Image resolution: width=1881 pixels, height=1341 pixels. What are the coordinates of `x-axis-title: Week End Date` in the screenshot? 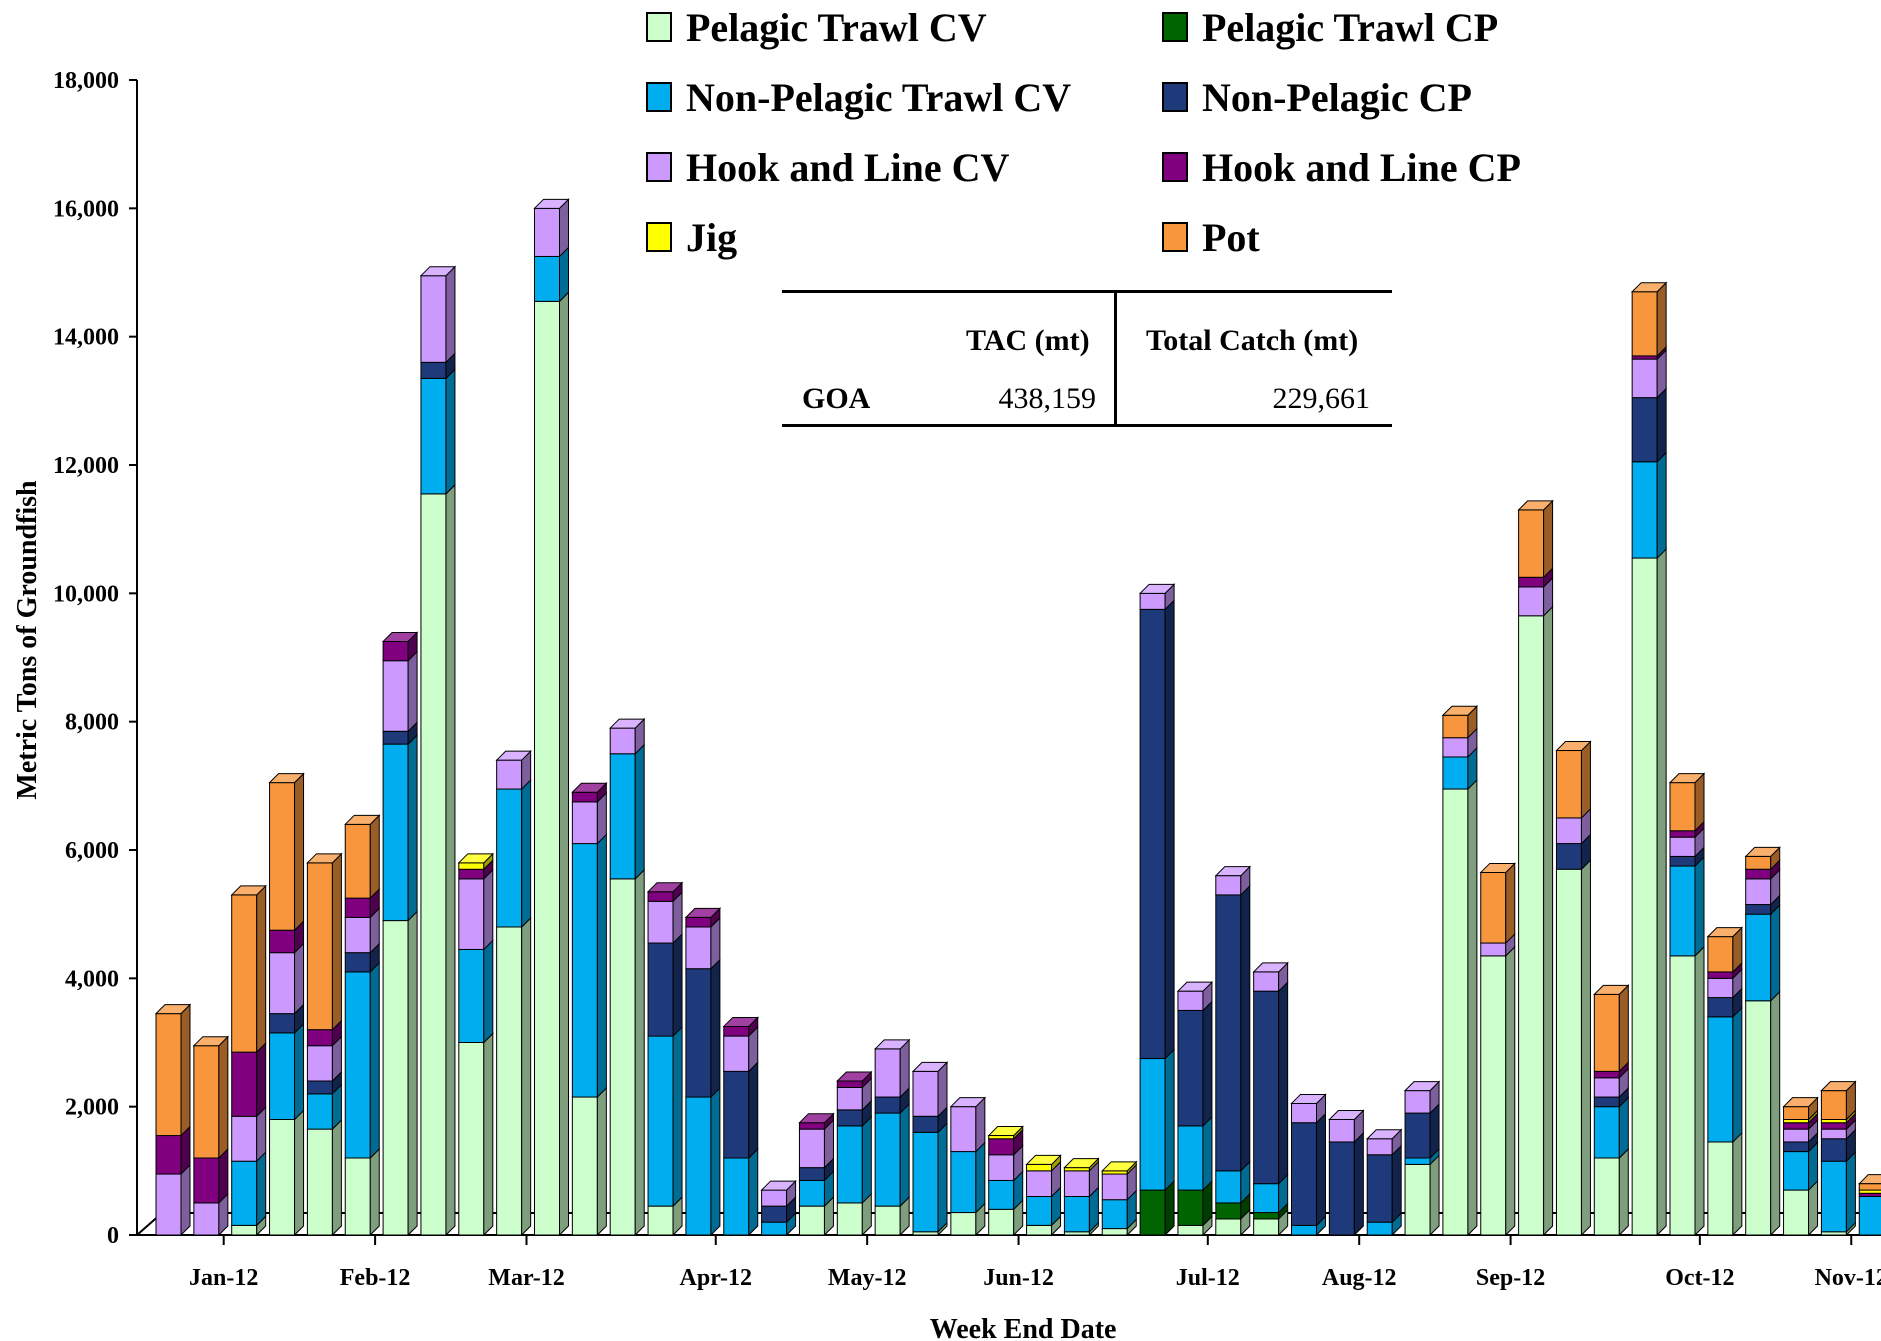 It's located at (1023, 1327).